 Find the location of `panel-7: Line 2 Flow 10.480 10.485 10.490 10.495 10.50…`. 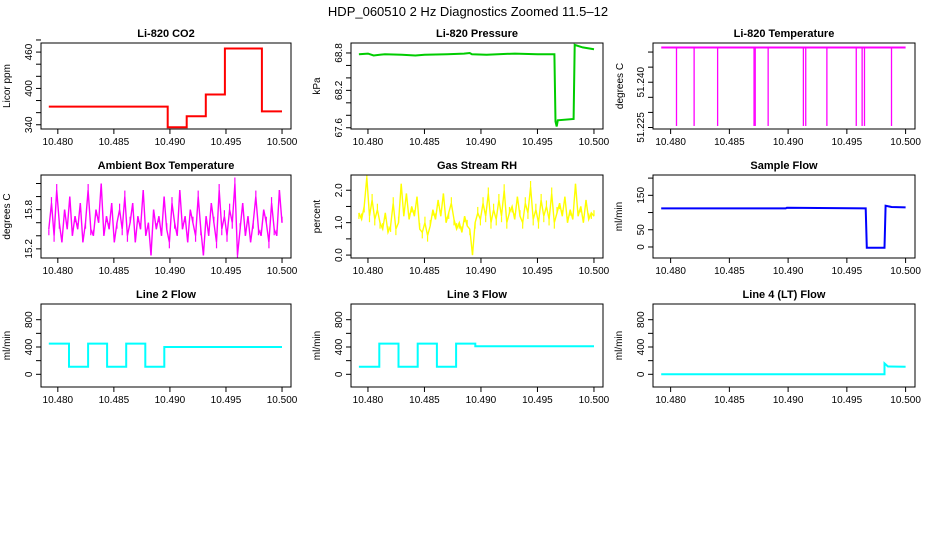

panel-7: Line 2 Flow 10.480 10.485 10.490 10.495 10.50… is located at coordinates (150, 347).